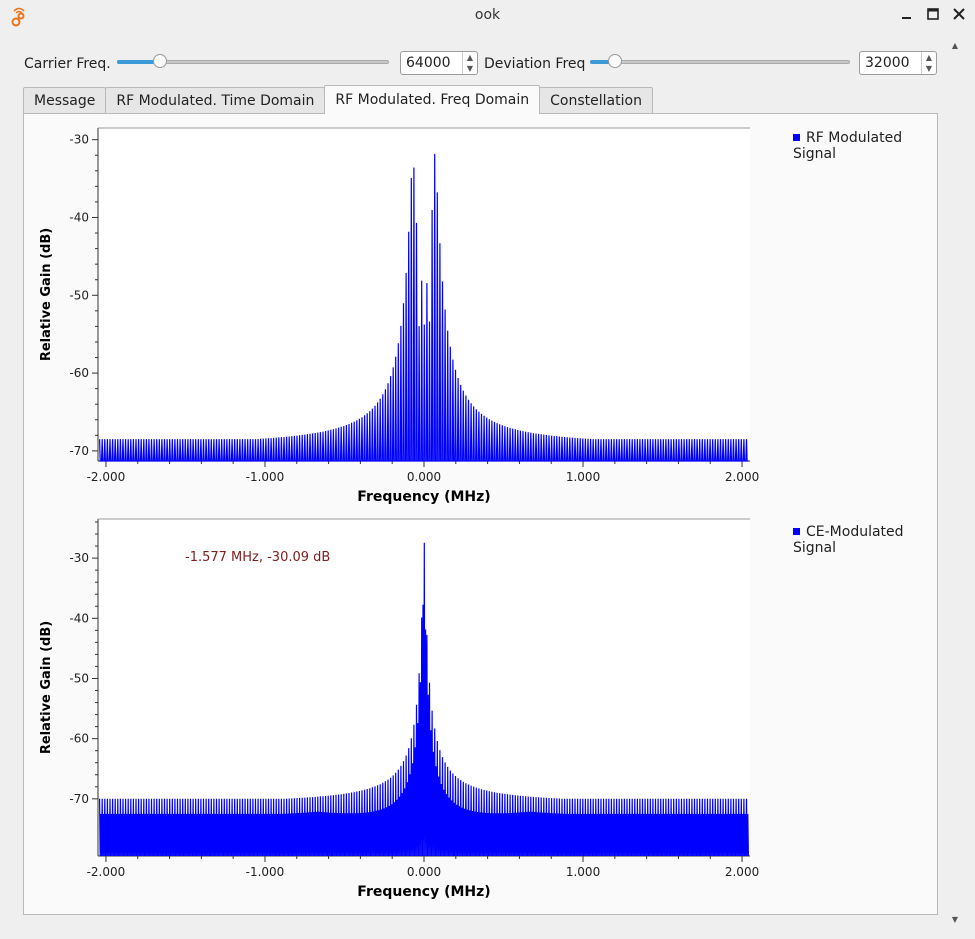  What do you see at coordinates (535, 64) in the screenshot?
I see `deviation-freq-label: Deviation Freq` at bounding box center [535, 64].